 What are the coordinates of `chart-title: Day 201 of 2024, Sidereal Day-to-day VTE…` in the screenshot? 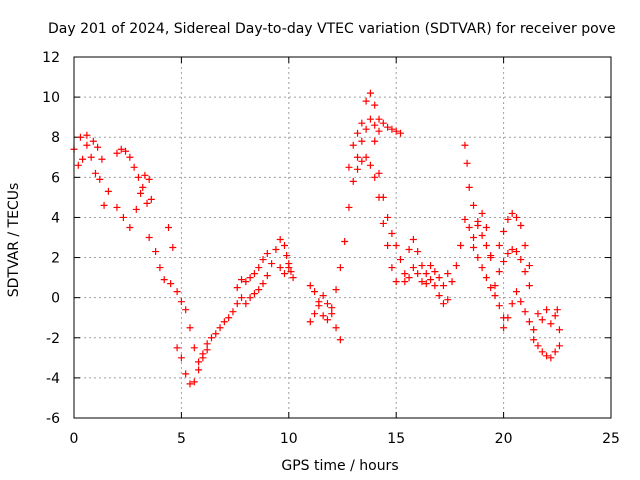 It's located at (332, 29).